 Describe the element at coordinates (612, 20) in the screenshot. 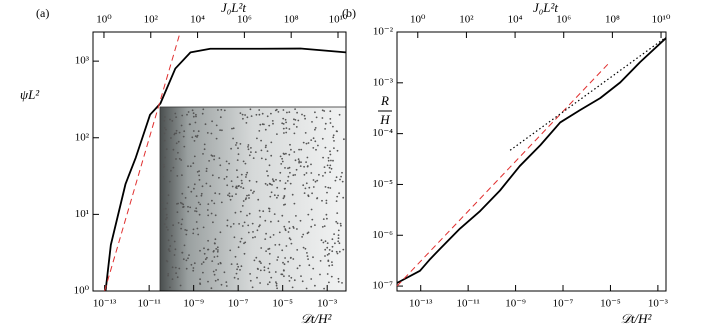

I see `x2-tick-label: 10⁸` at that location.